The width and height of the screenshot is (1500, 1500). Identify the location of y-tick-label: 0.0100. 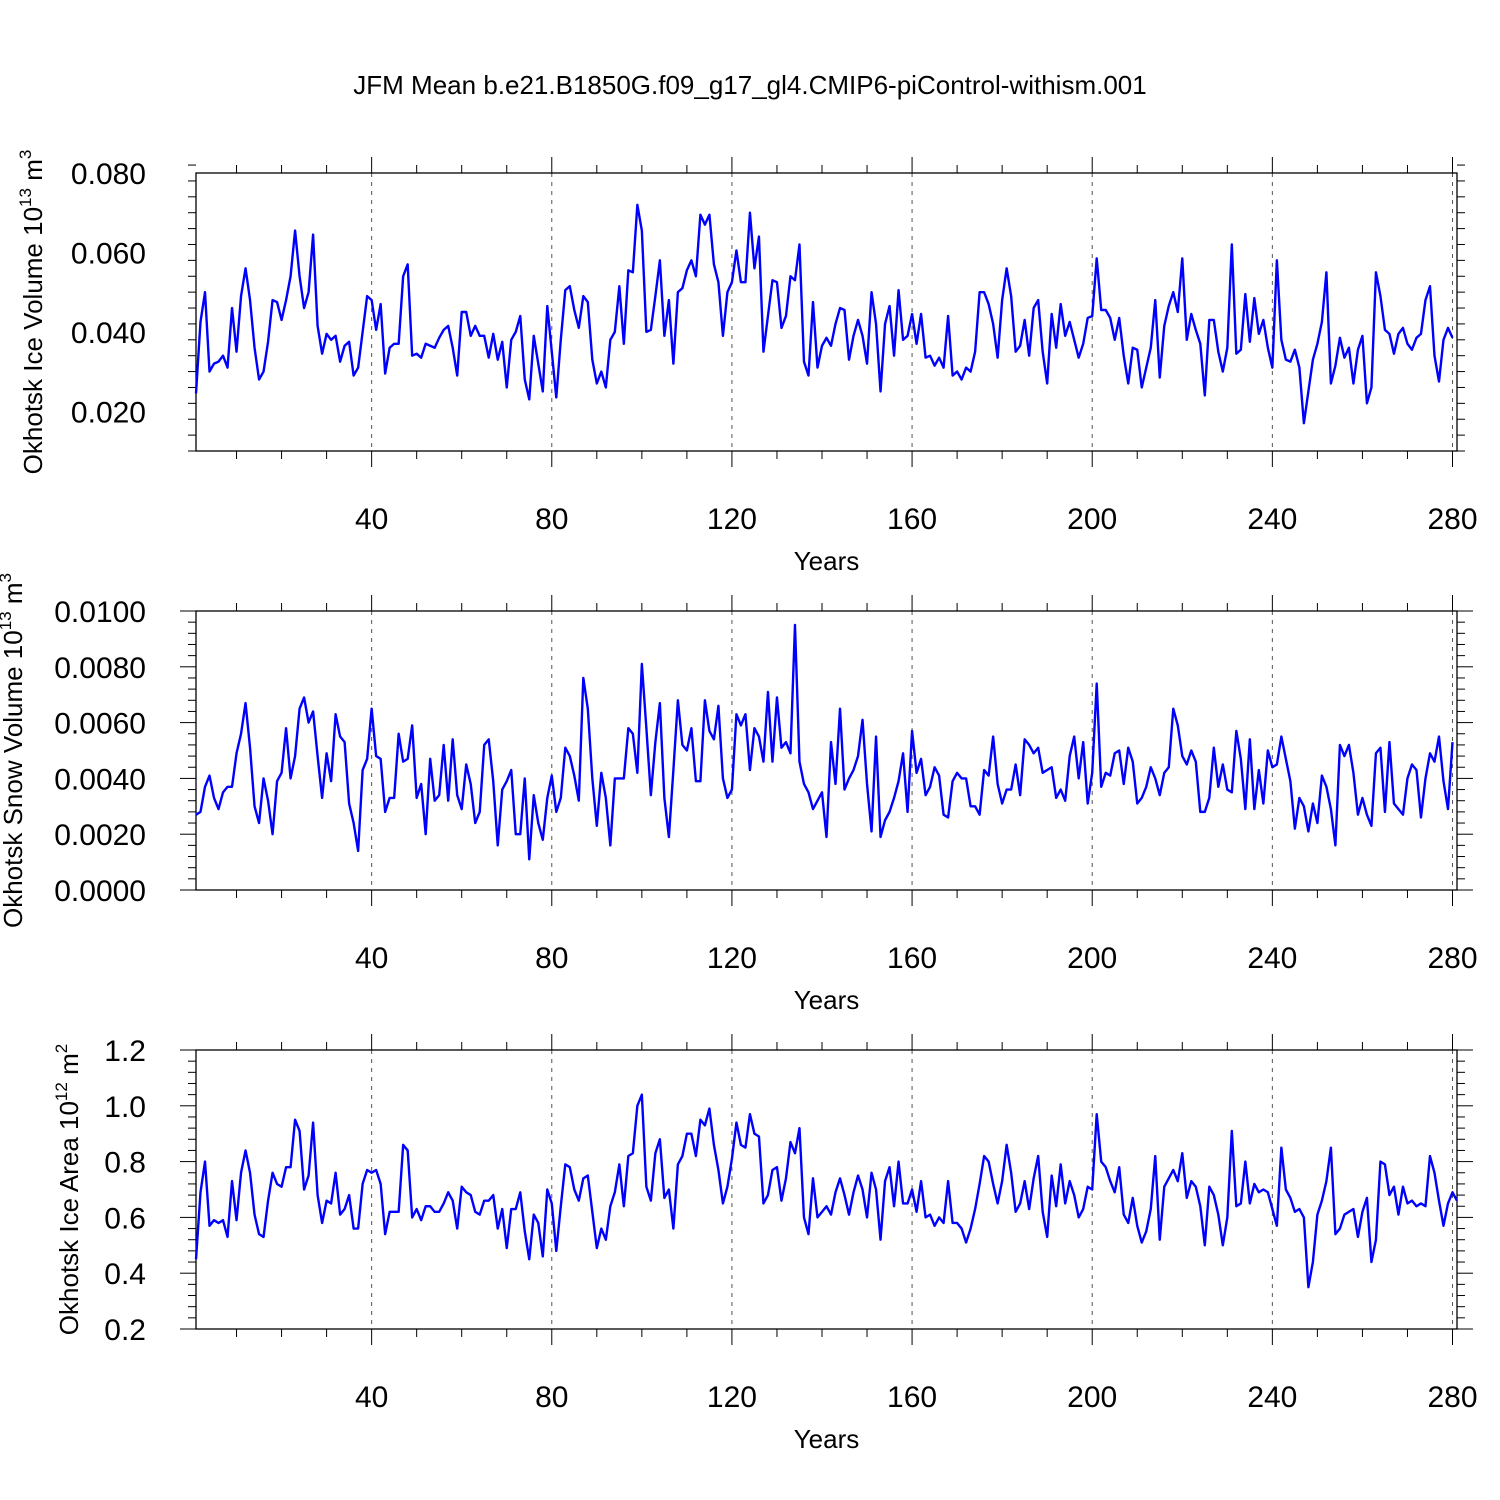
(100, 612).